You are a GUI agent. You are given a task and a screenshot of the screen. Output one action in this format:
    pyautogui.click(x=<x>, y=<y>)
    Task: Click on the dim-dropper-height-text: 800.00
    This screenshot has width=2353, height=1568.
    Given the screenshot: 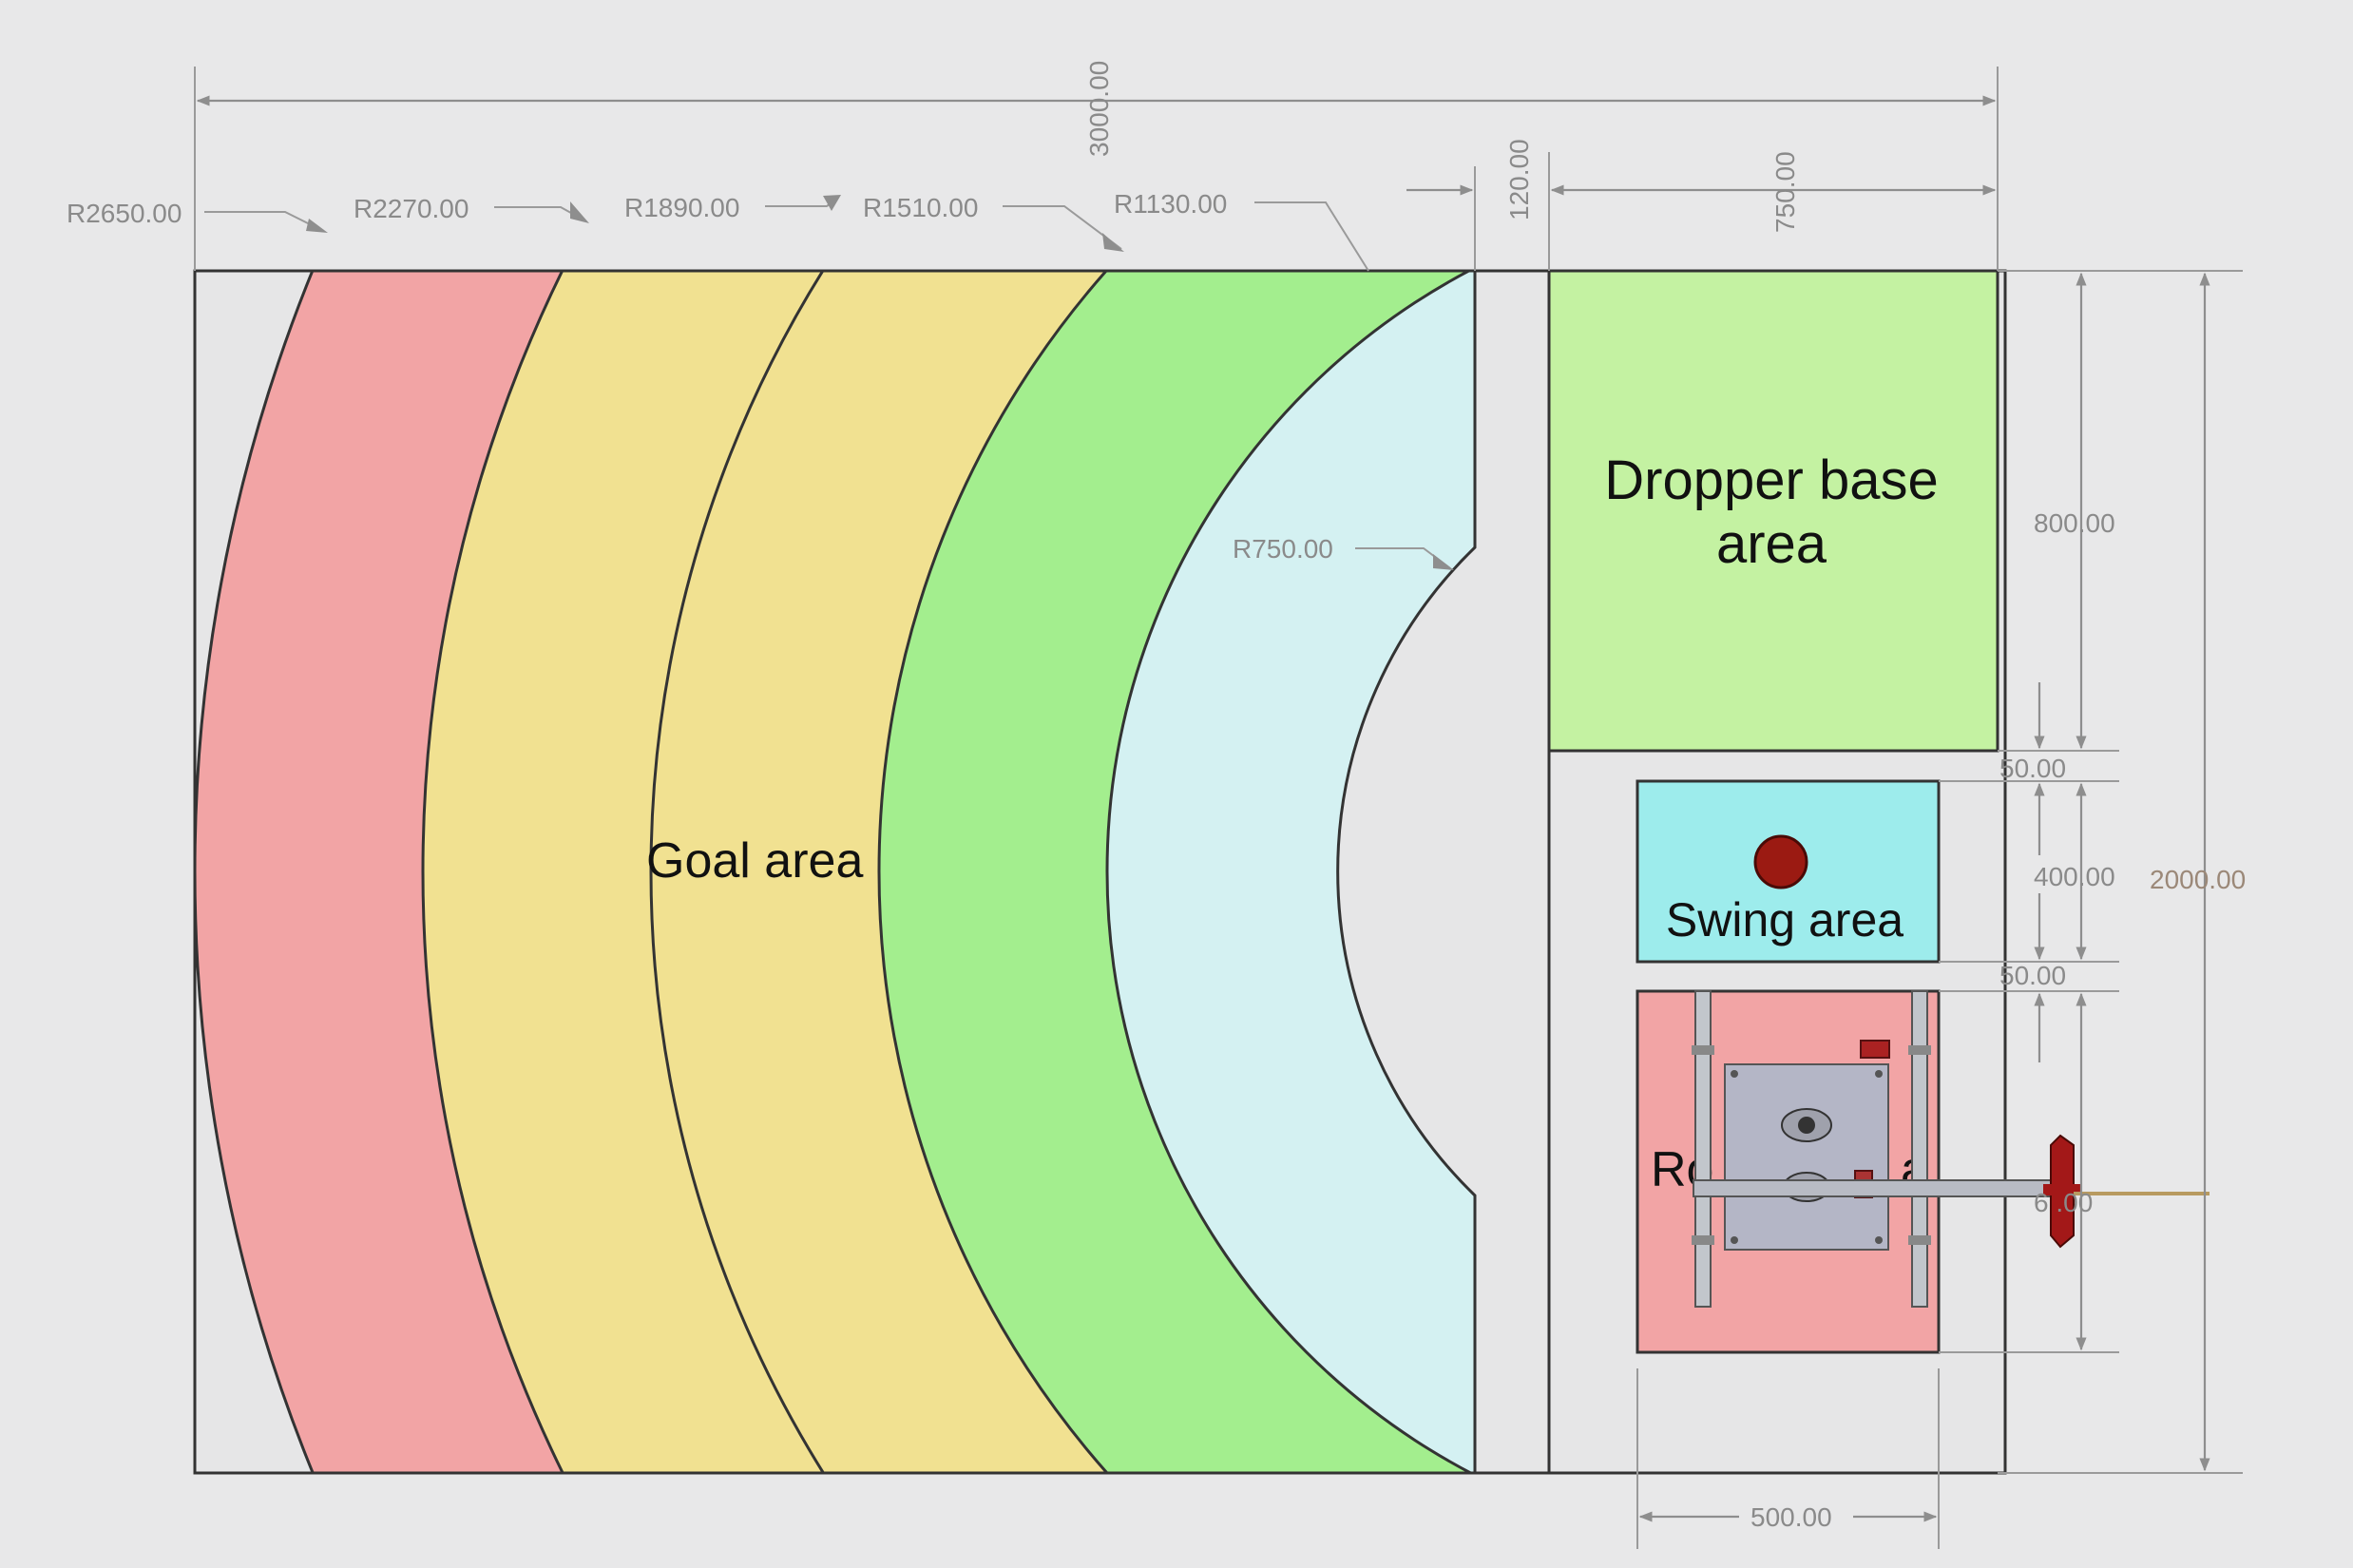 What is the action you would take?
    pyautogui.click(x=2074, y=523)
    